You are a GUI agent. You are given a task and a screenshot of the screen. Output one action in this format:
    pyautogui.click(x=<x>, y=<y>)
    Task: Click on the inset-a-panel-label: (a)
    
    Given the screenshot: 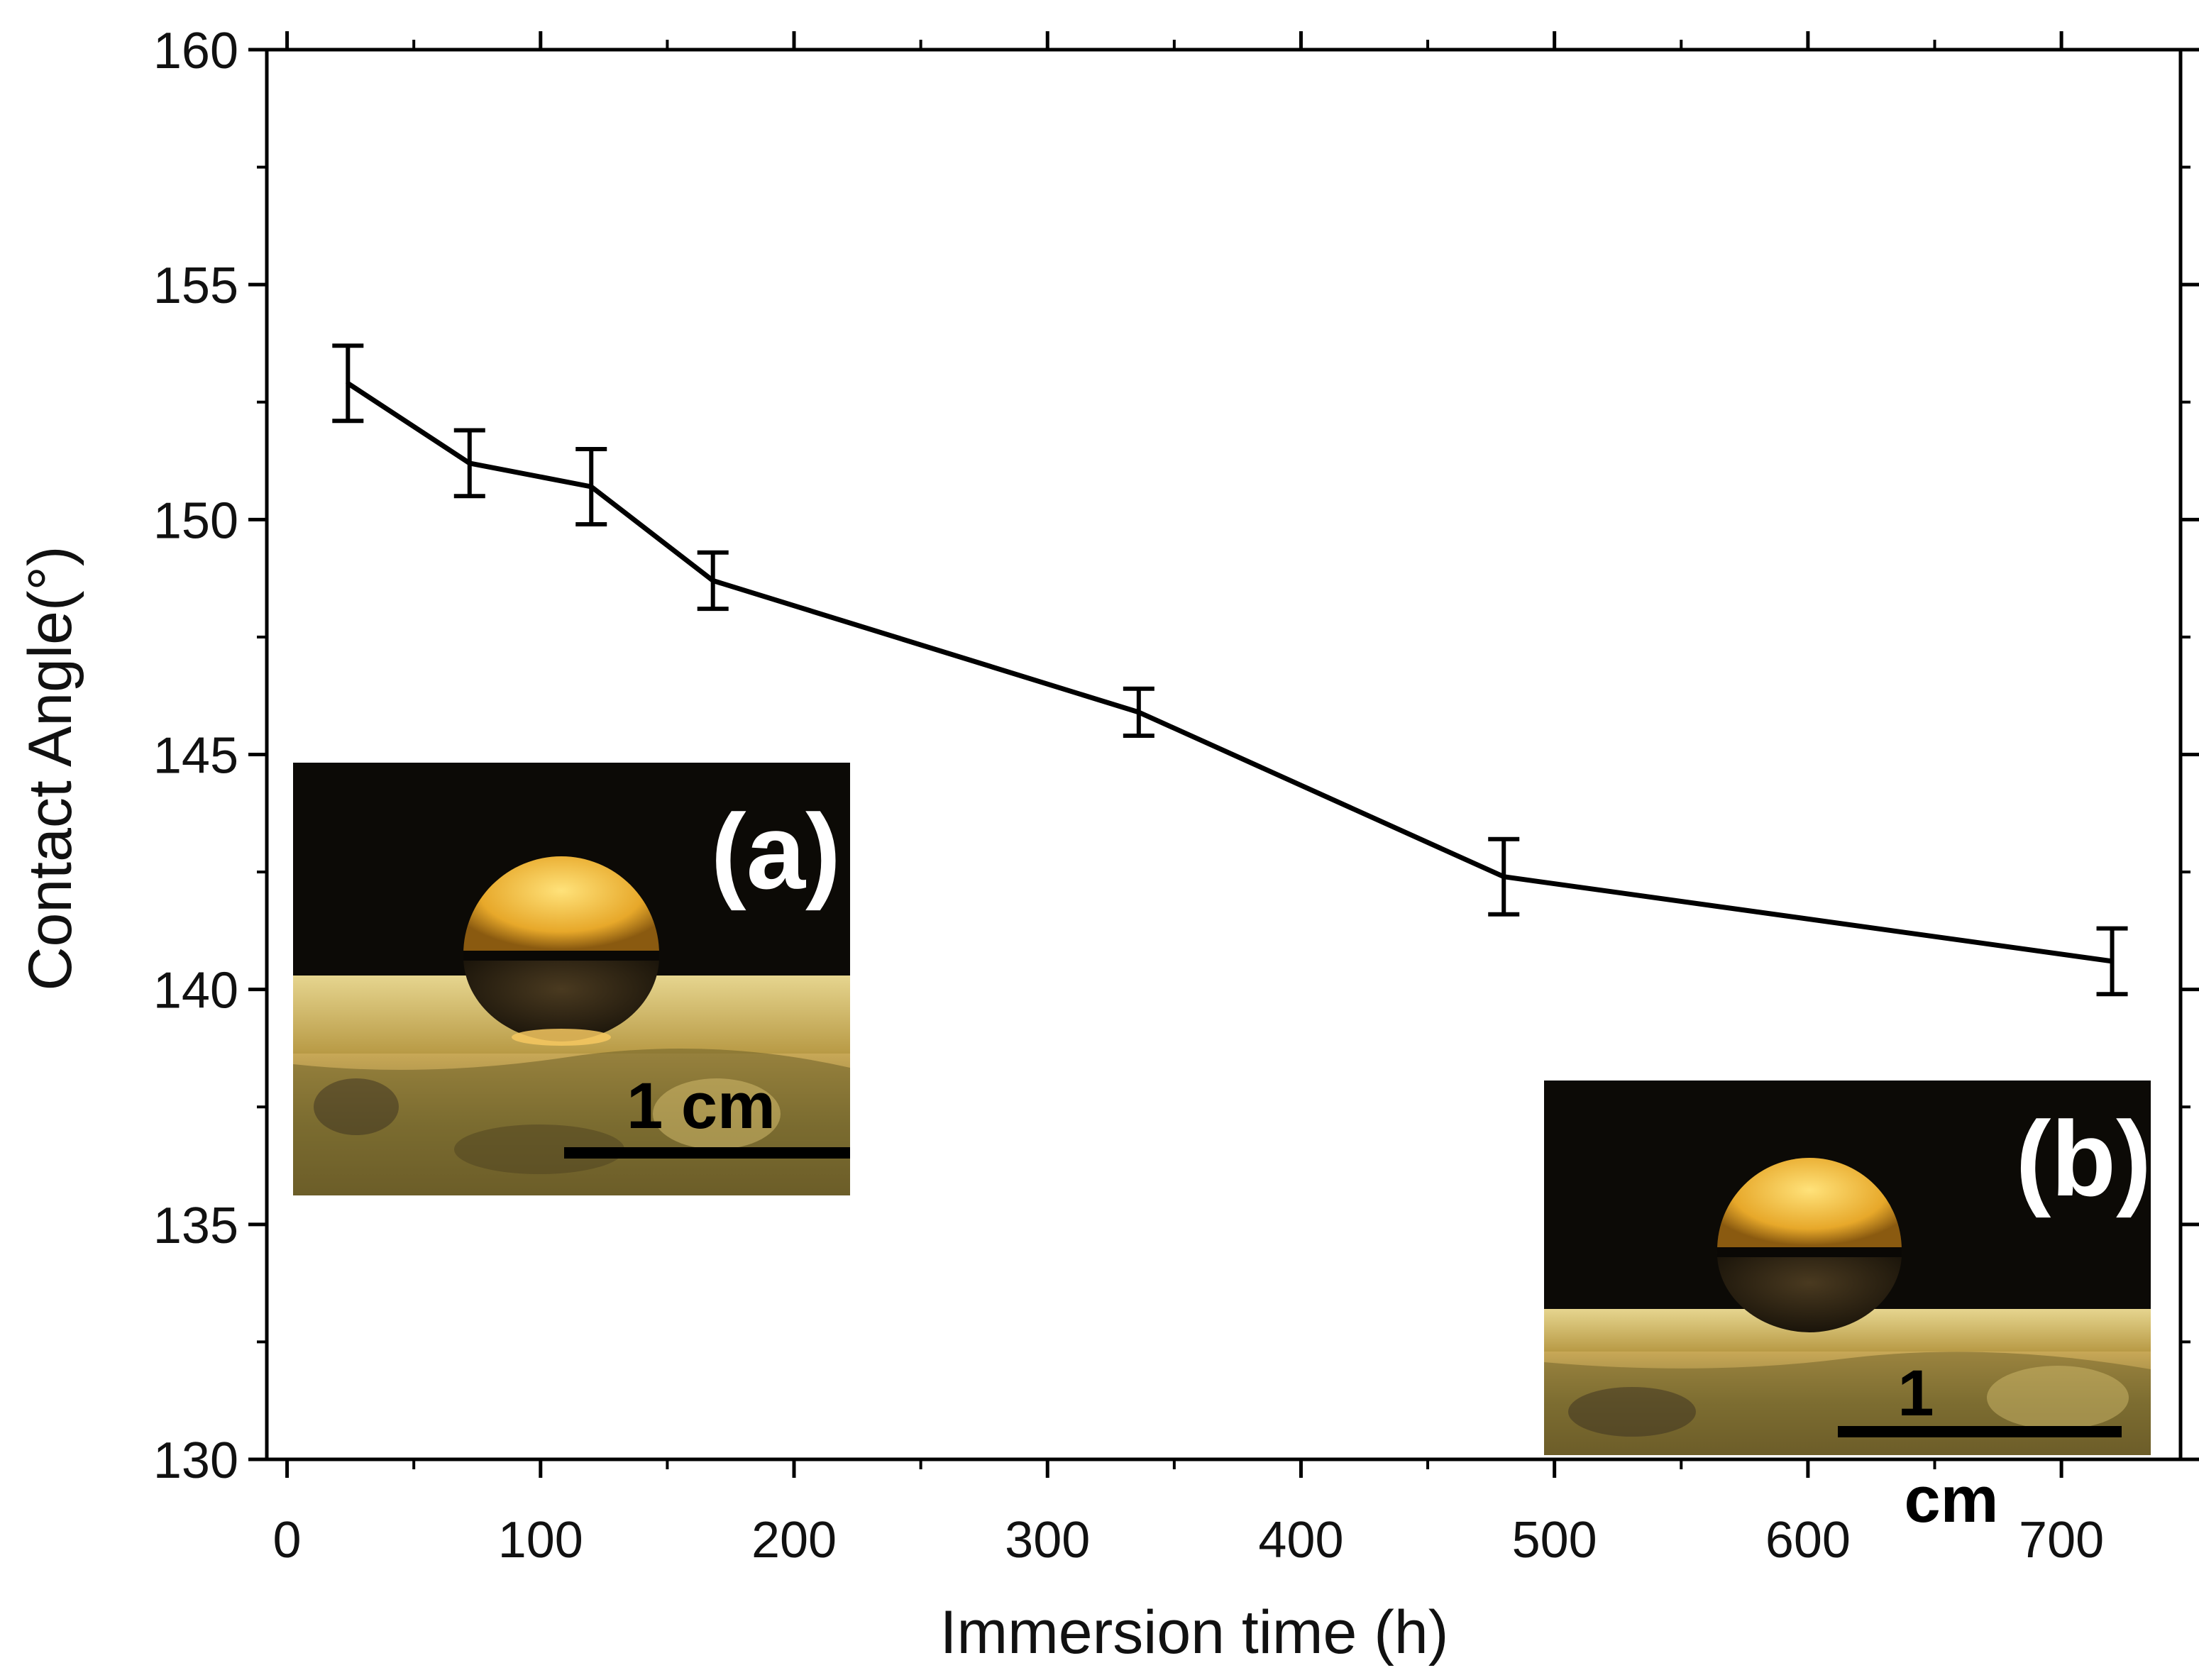 What is the action you would take?
    pyautogui.click(x=776, y=852)
    